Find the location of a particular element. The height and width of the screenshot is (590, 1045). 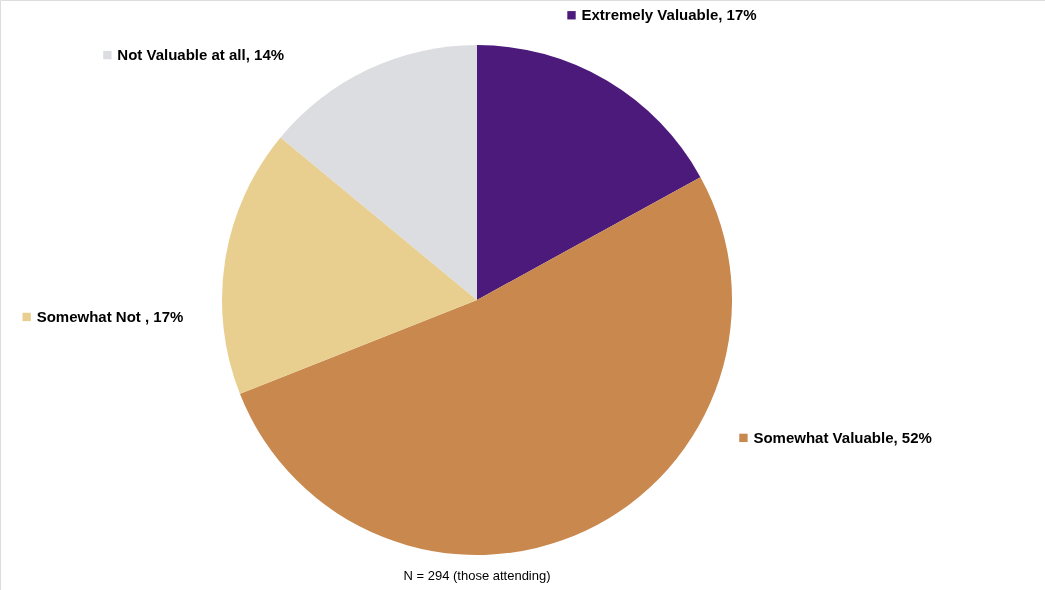

legend-label: Extremely Valuable, 17% is located at coordinates (669, 15).